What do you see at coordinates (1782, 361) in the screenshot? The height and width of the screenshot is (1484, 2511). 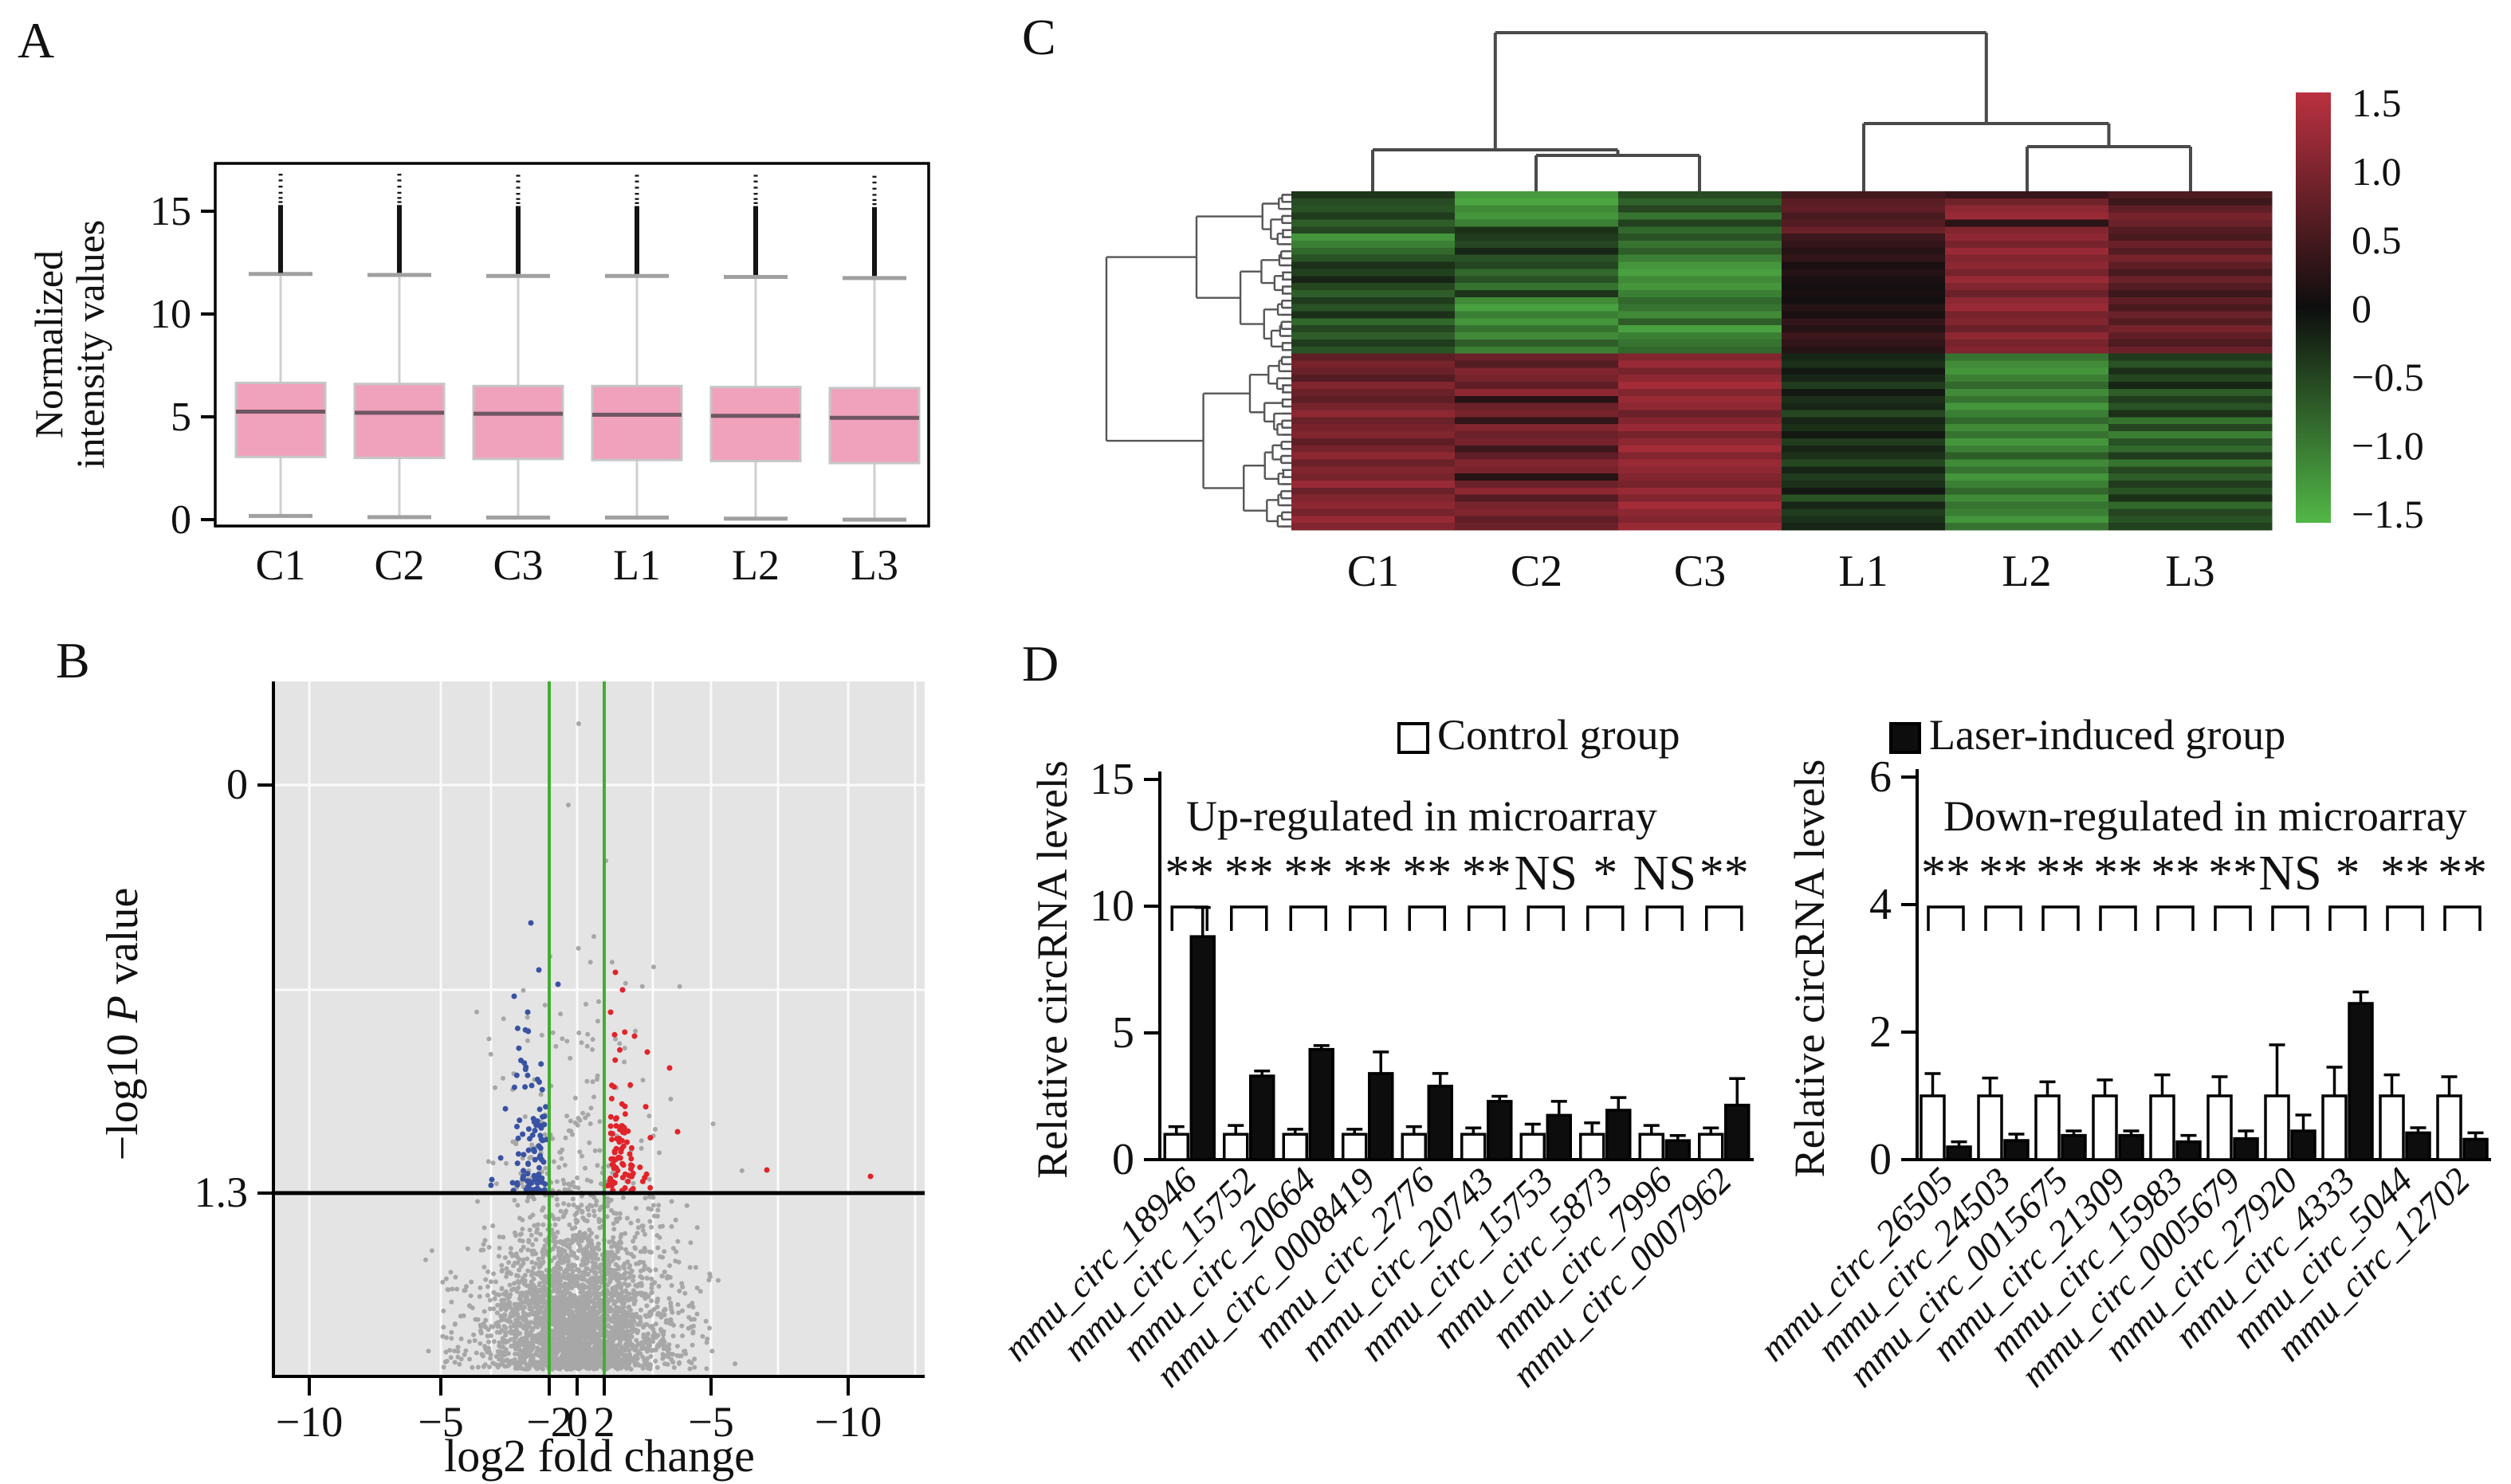 I see `heatmap-cells` at bounding box center [1782, 361].